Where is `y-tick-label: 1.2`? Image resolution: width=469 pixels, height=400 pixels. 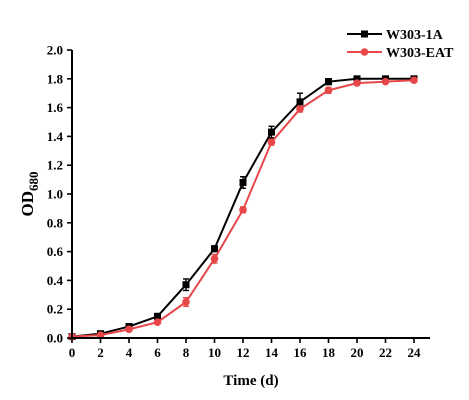 y-tick-label: 1.2 is located at coordinates (55, 165).